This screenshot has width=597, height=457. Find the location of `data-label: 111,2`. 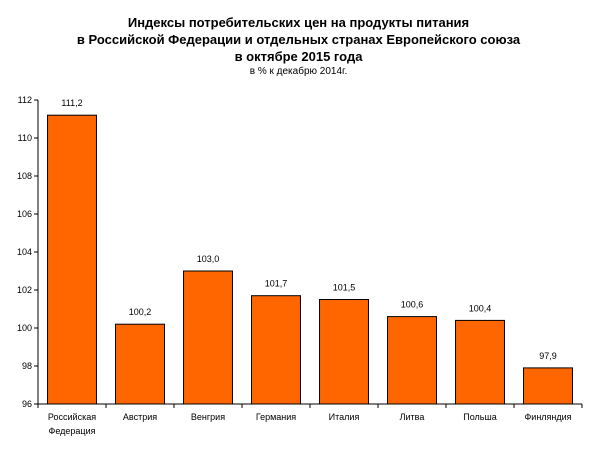

data-label: 111,2 is located at coordinates (71, 103).